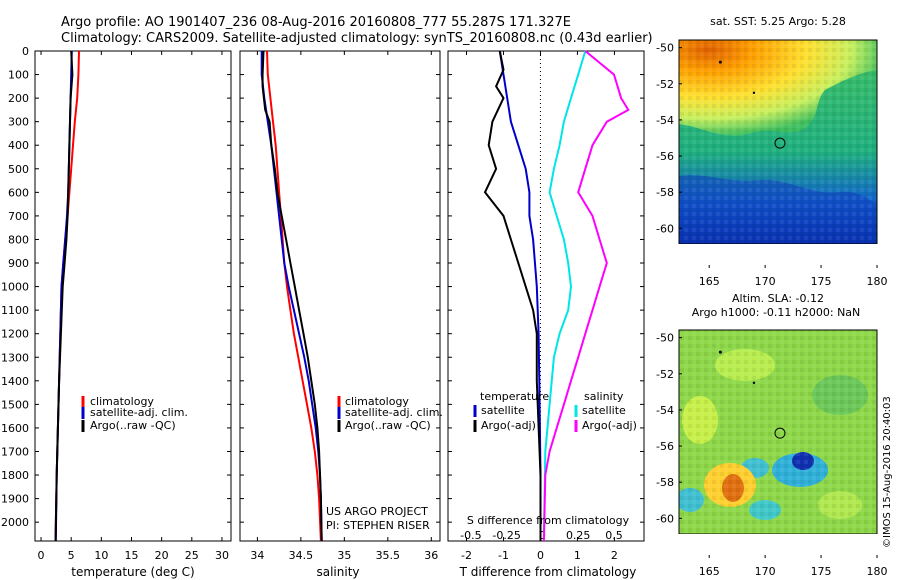 The height and width of the screenshot is (580, 900). What do you see at coordinates (778, 546) in the screenshot?
I see `sla-map-axis-band` at bounding box center [778, 546].